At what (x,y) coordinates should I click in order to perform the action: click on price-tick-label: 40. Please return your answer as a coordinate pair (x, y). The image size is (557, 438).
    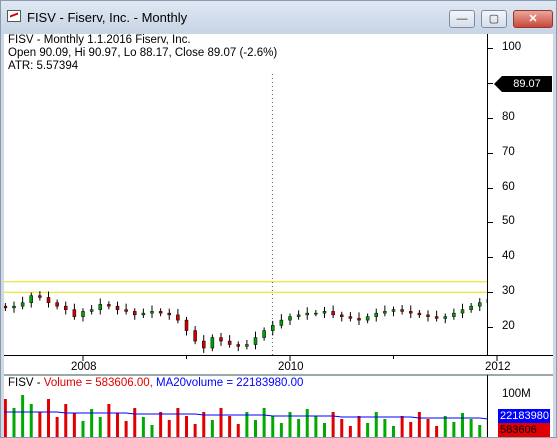
    Looking at the image, I should click on (508, 256).